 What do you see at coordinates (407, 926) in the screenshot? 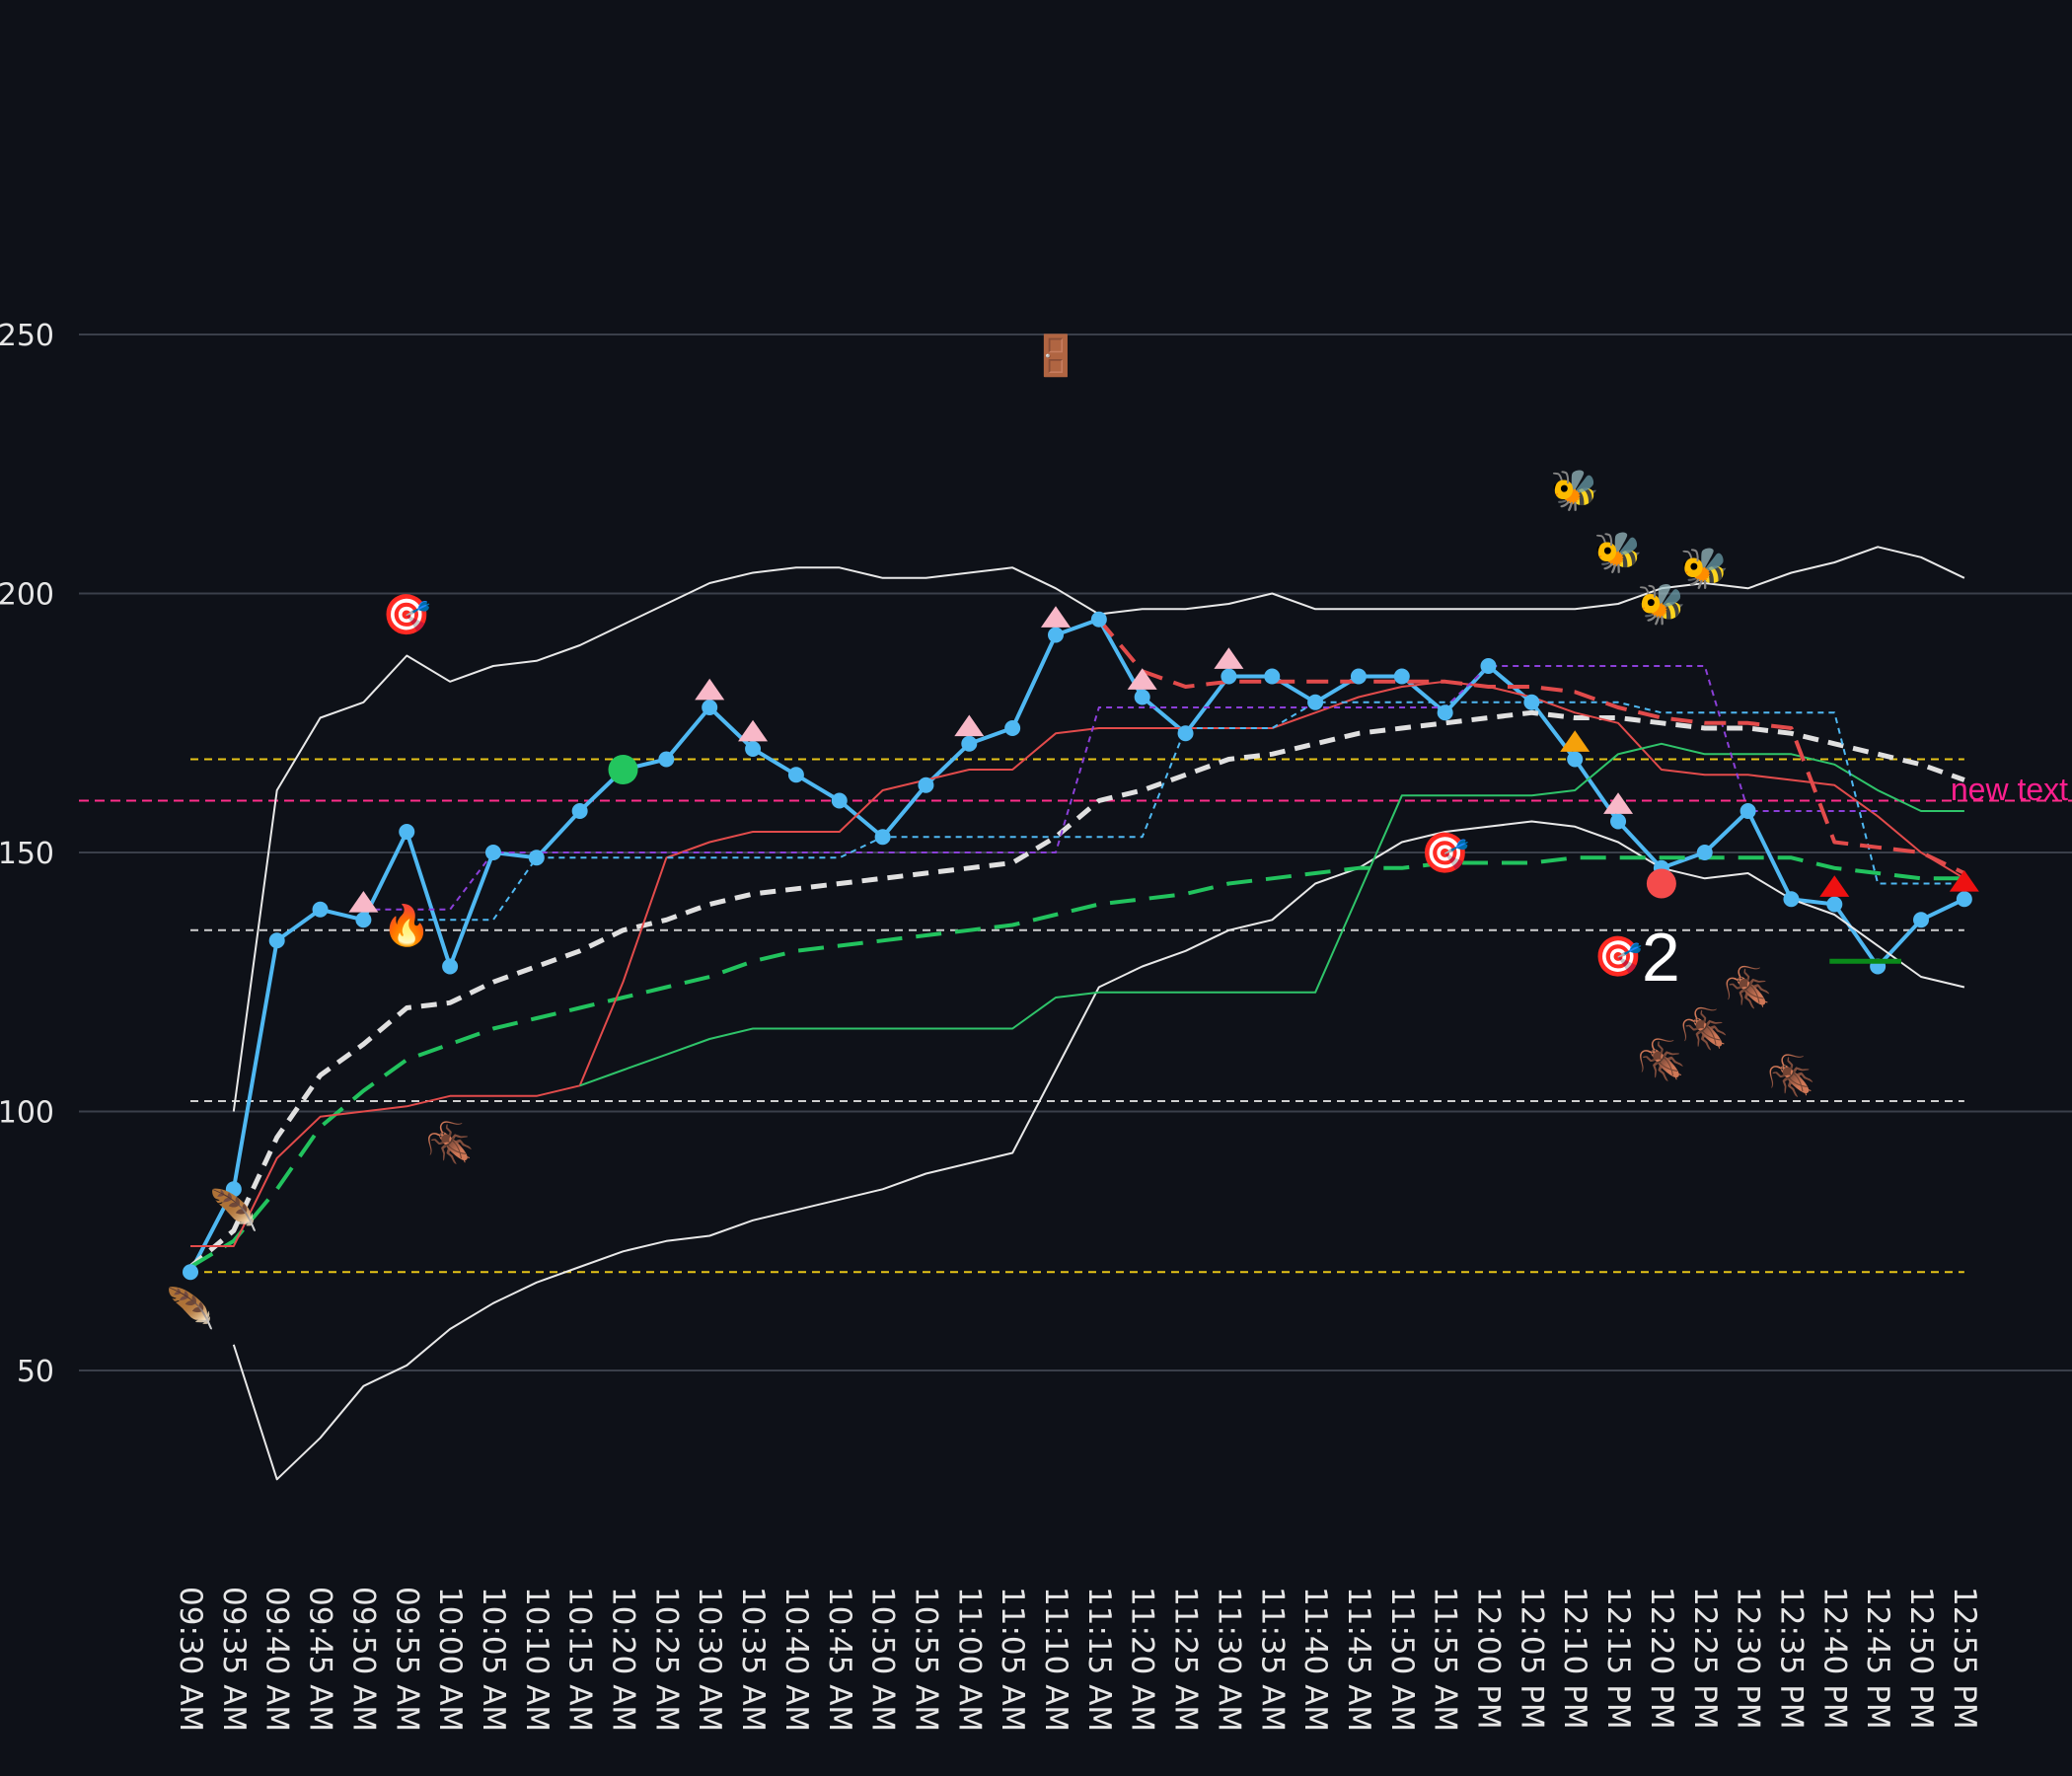
I see `fire-icon: 🔥` at bounding box center [407, 926].